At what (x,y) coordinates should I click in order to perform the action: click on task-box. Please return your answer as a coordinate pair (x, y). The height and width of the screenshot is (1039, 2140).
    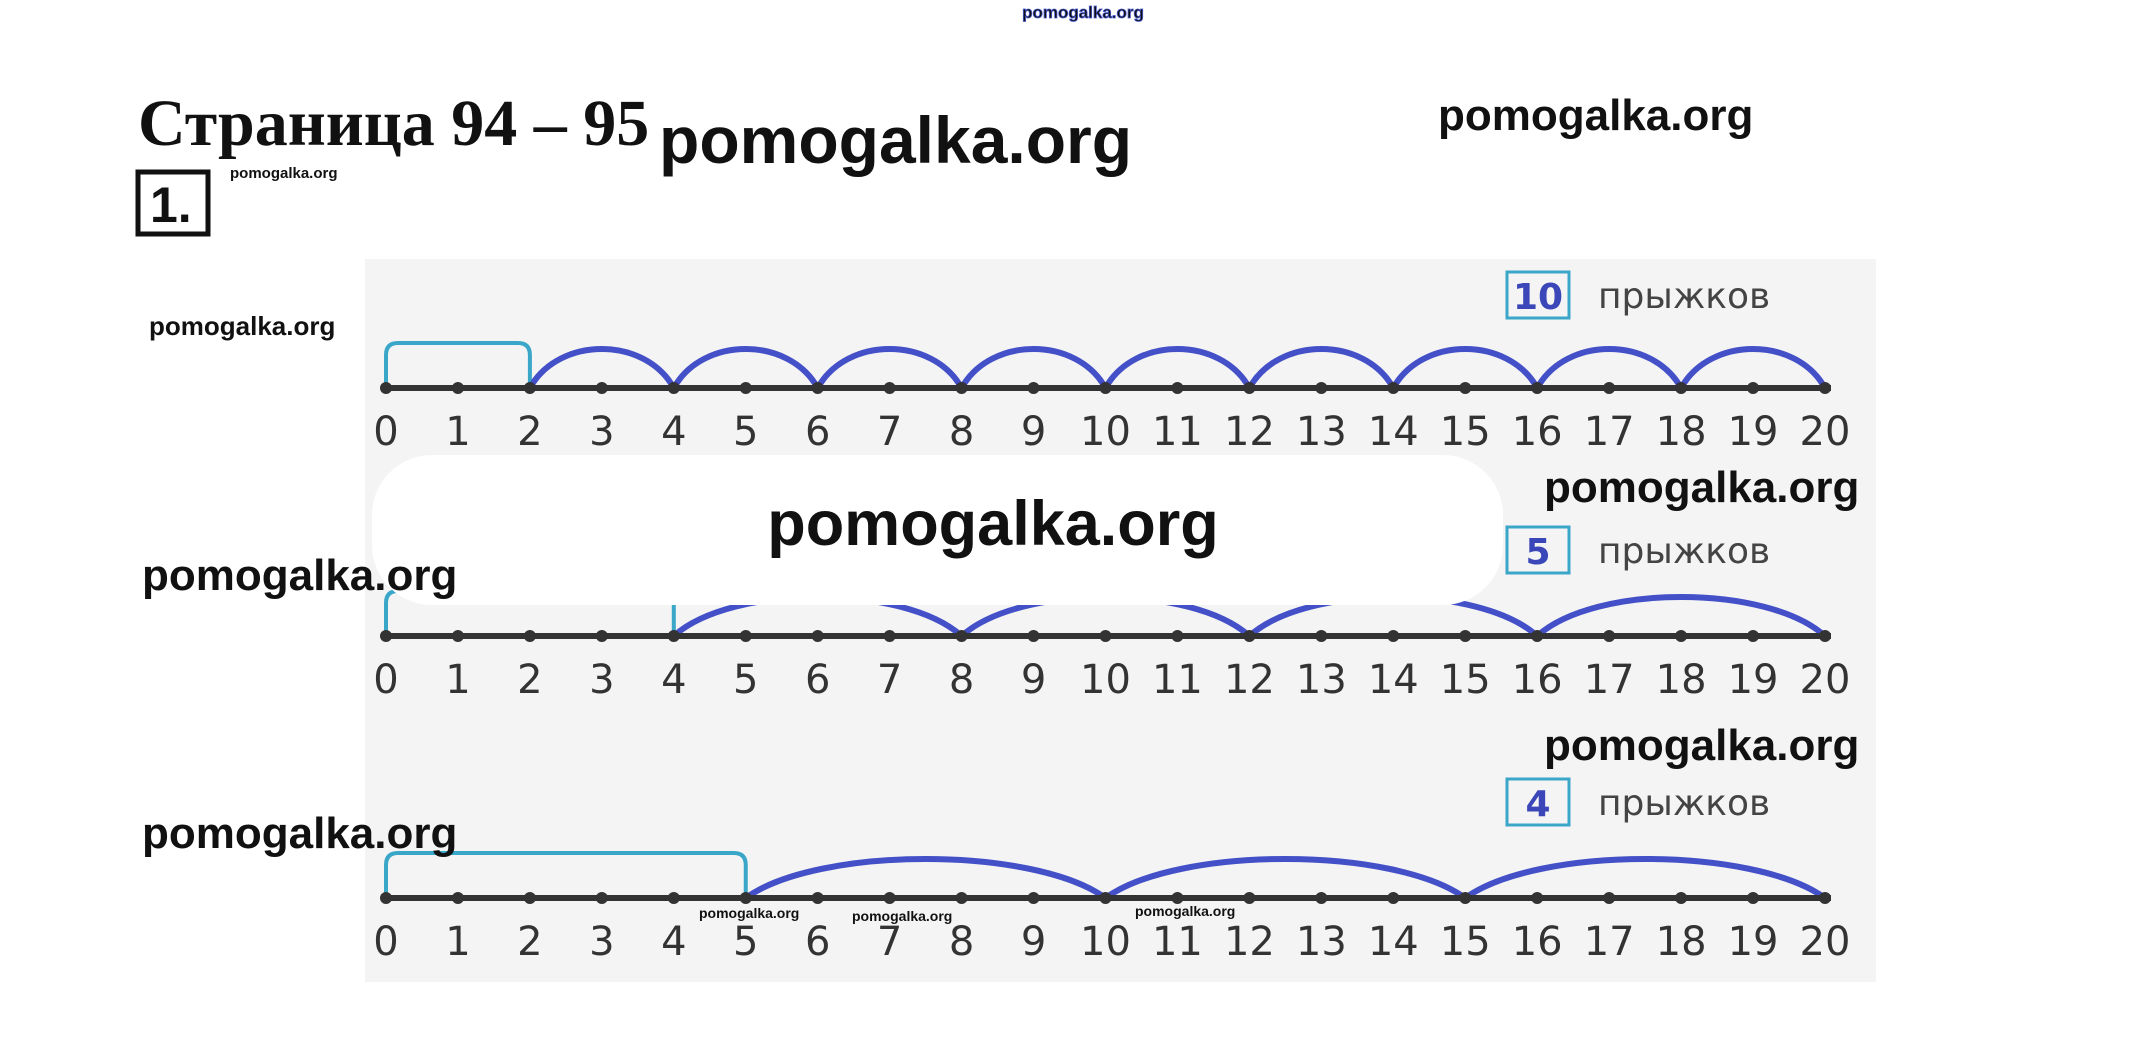
    Looking at the image, I should click on (173, 203).